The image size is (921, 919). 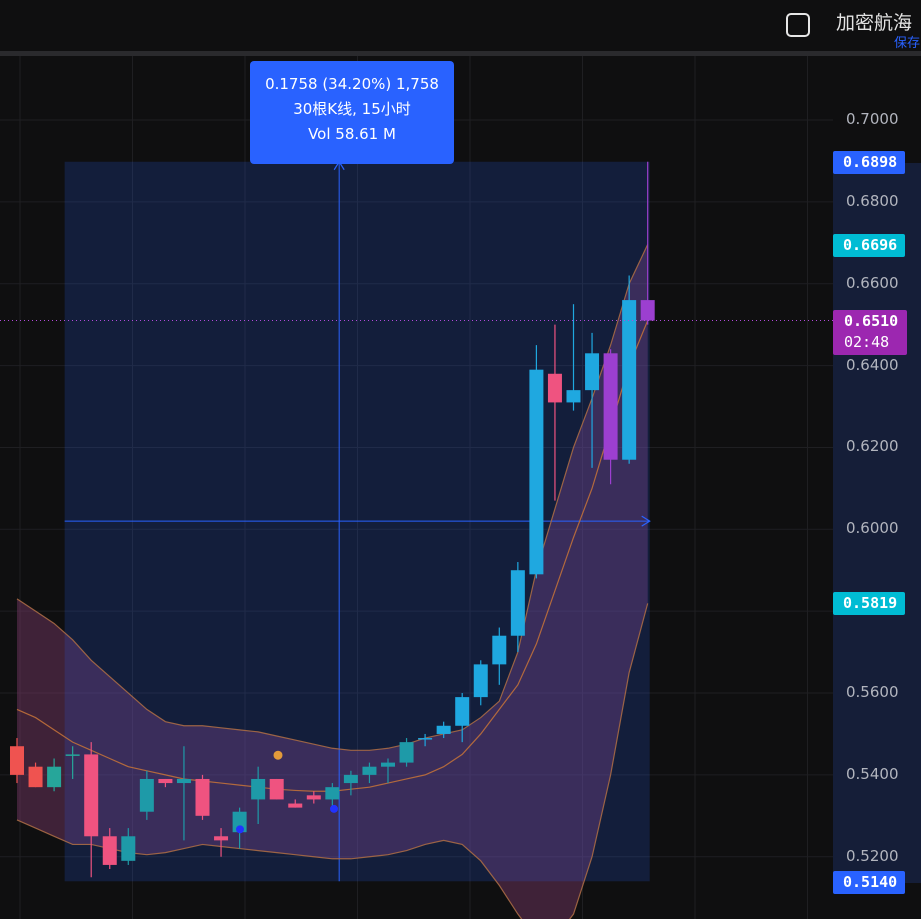 I want to click on price-axis-tick-label: 0.5600, so click(x=872, y=692).